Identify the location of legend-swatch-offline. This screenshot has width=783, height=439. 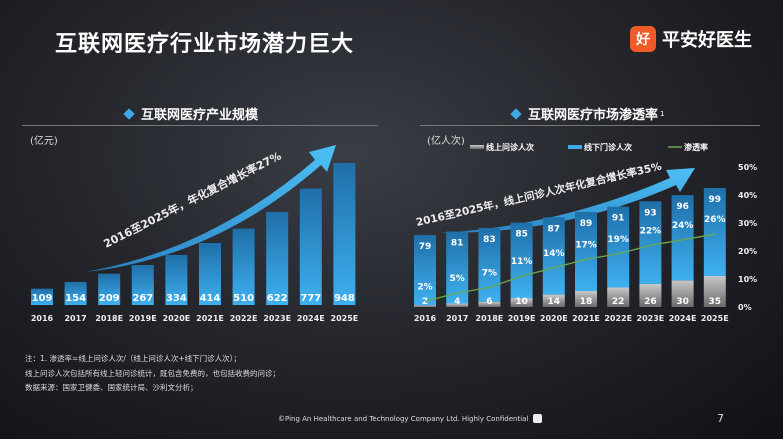
(575, 147).